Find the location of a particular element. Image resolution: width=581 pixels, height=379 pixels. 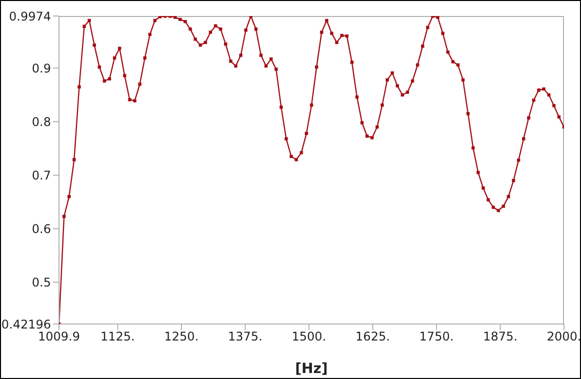

y-tick-label: 0.5 is located at coordinates (41, 282).